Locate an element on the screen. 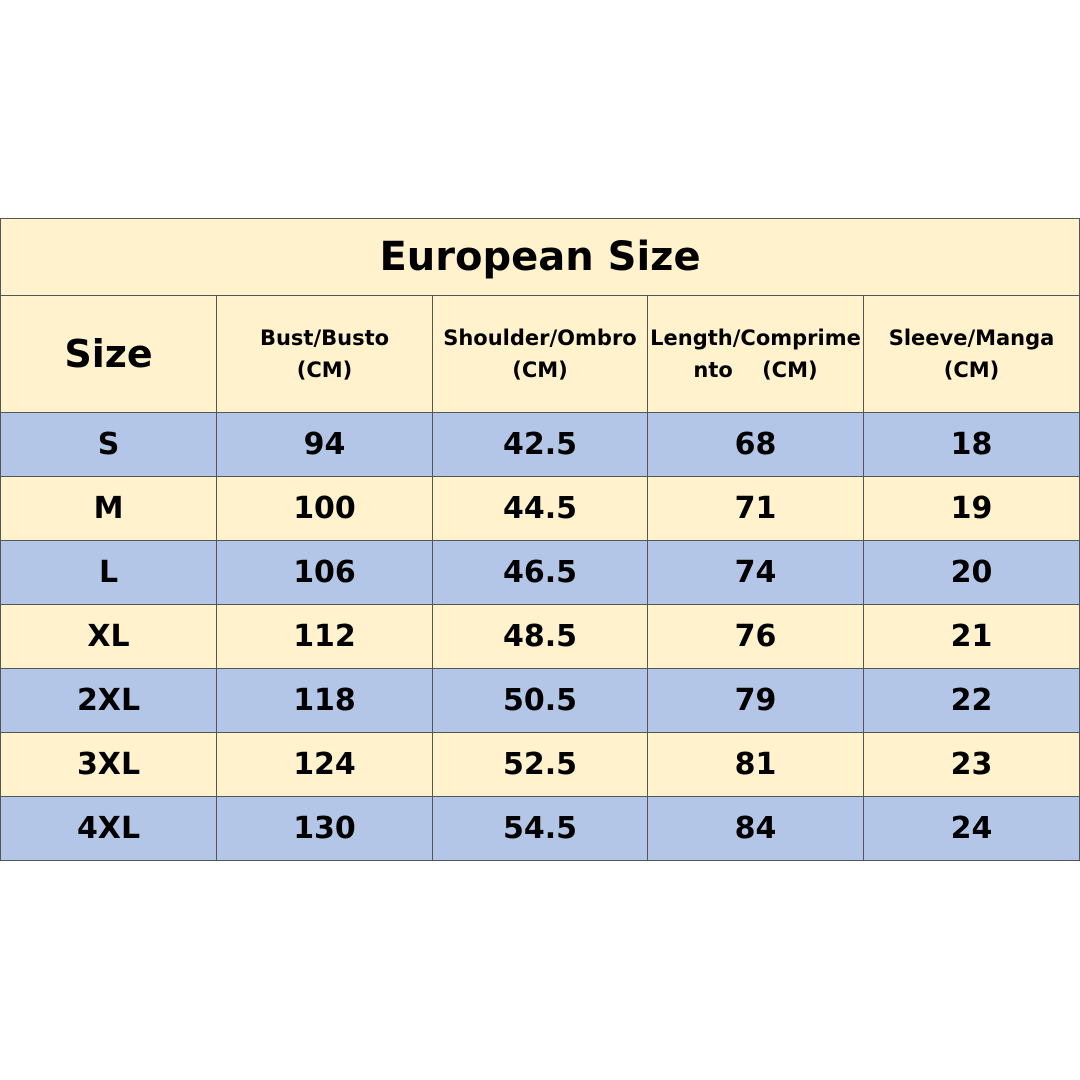 The width and height of the screenshot is (1080, 1080). measurement: 76 is located at coordinates (755, 636).